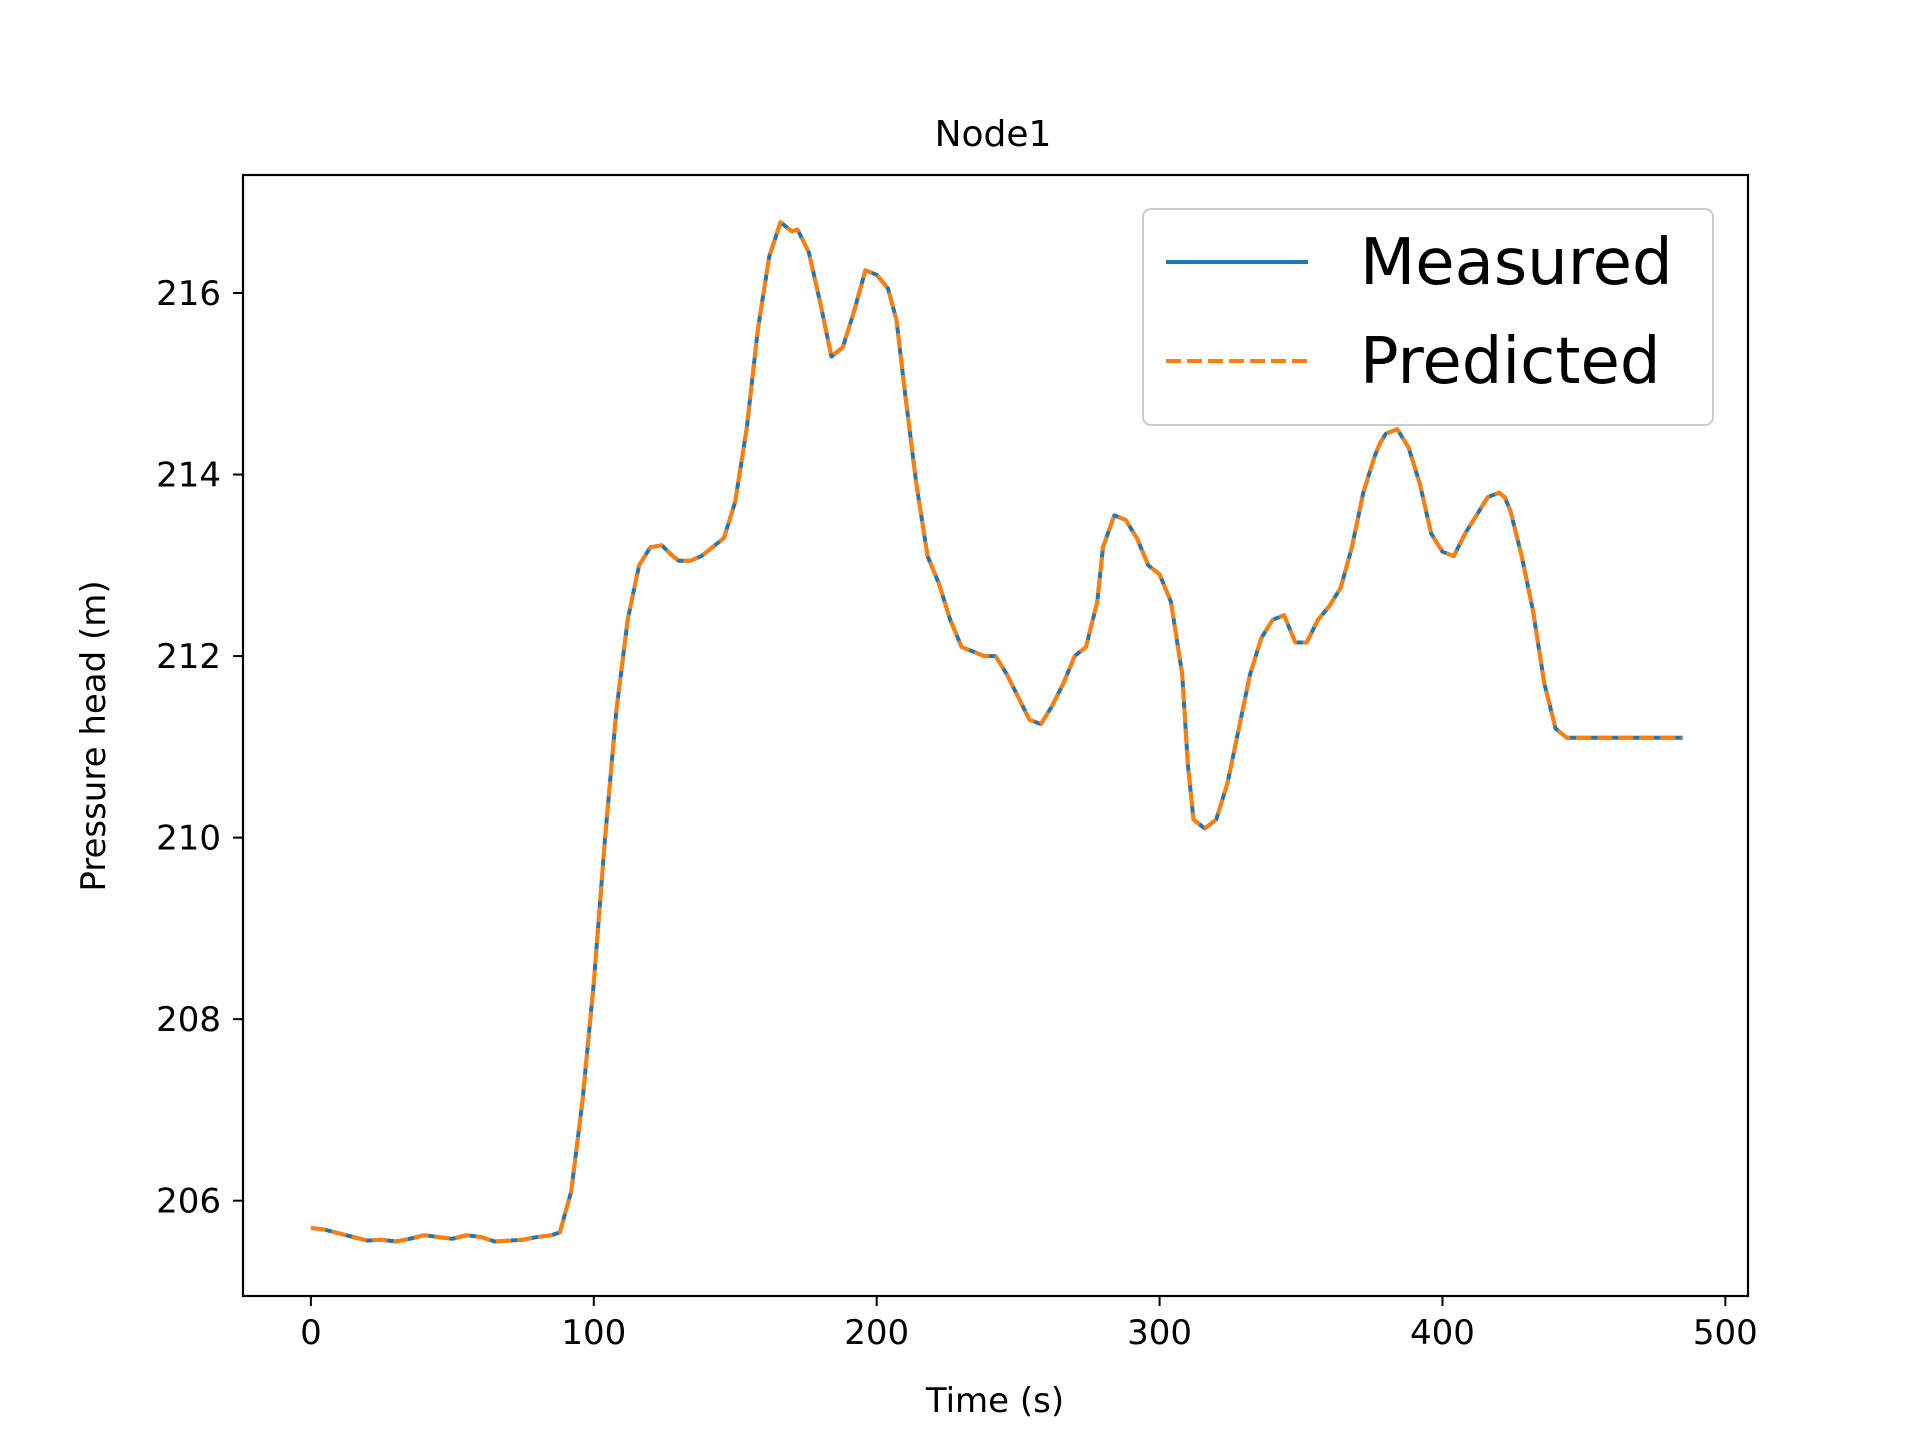 This screenshot has height=1440, width=1920. Describe the element at coordinates (1442, 1333) in the screenshot. I see `x-tick-label: 400` at that location.